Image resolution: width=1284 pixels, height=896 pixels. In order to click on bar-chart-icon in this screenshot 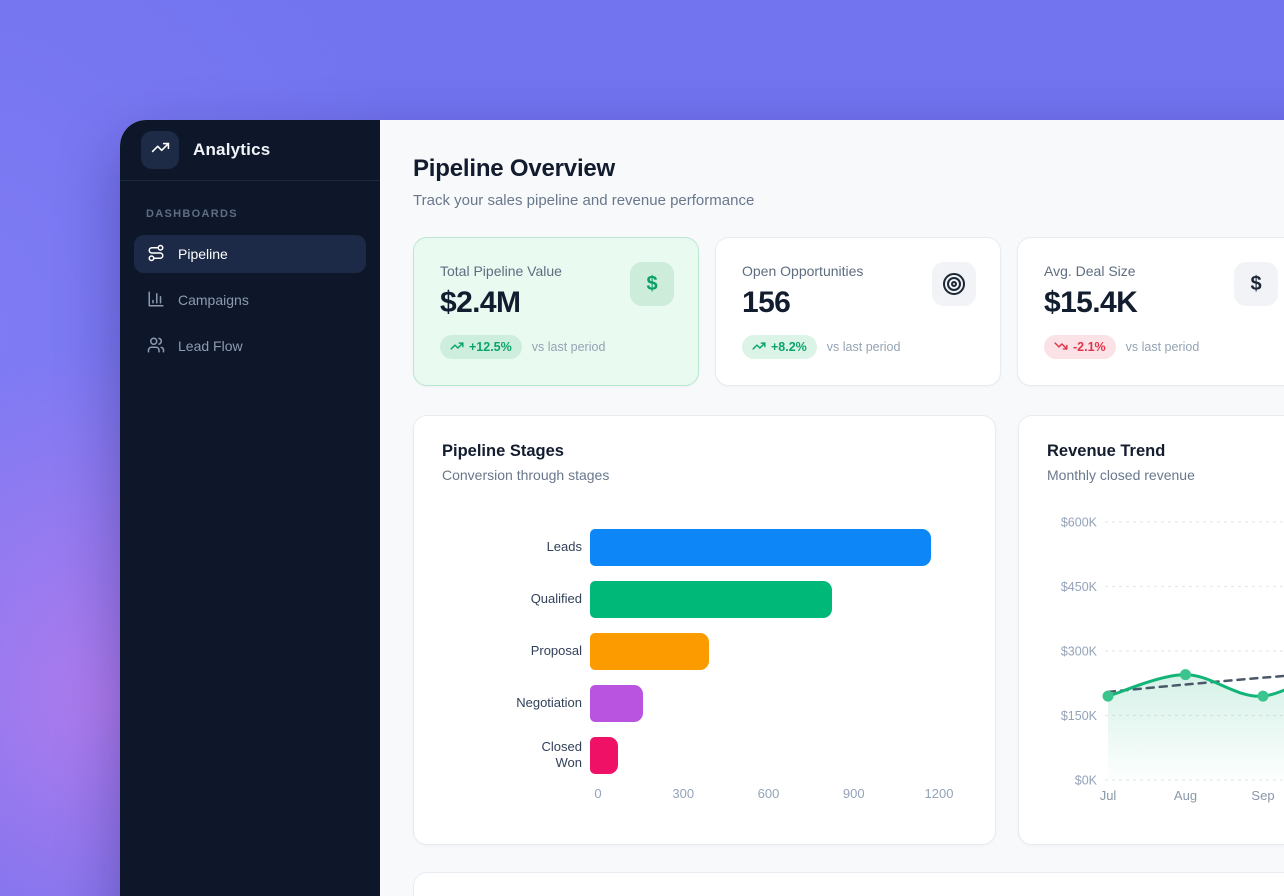, I will do `click(156, 300)`.